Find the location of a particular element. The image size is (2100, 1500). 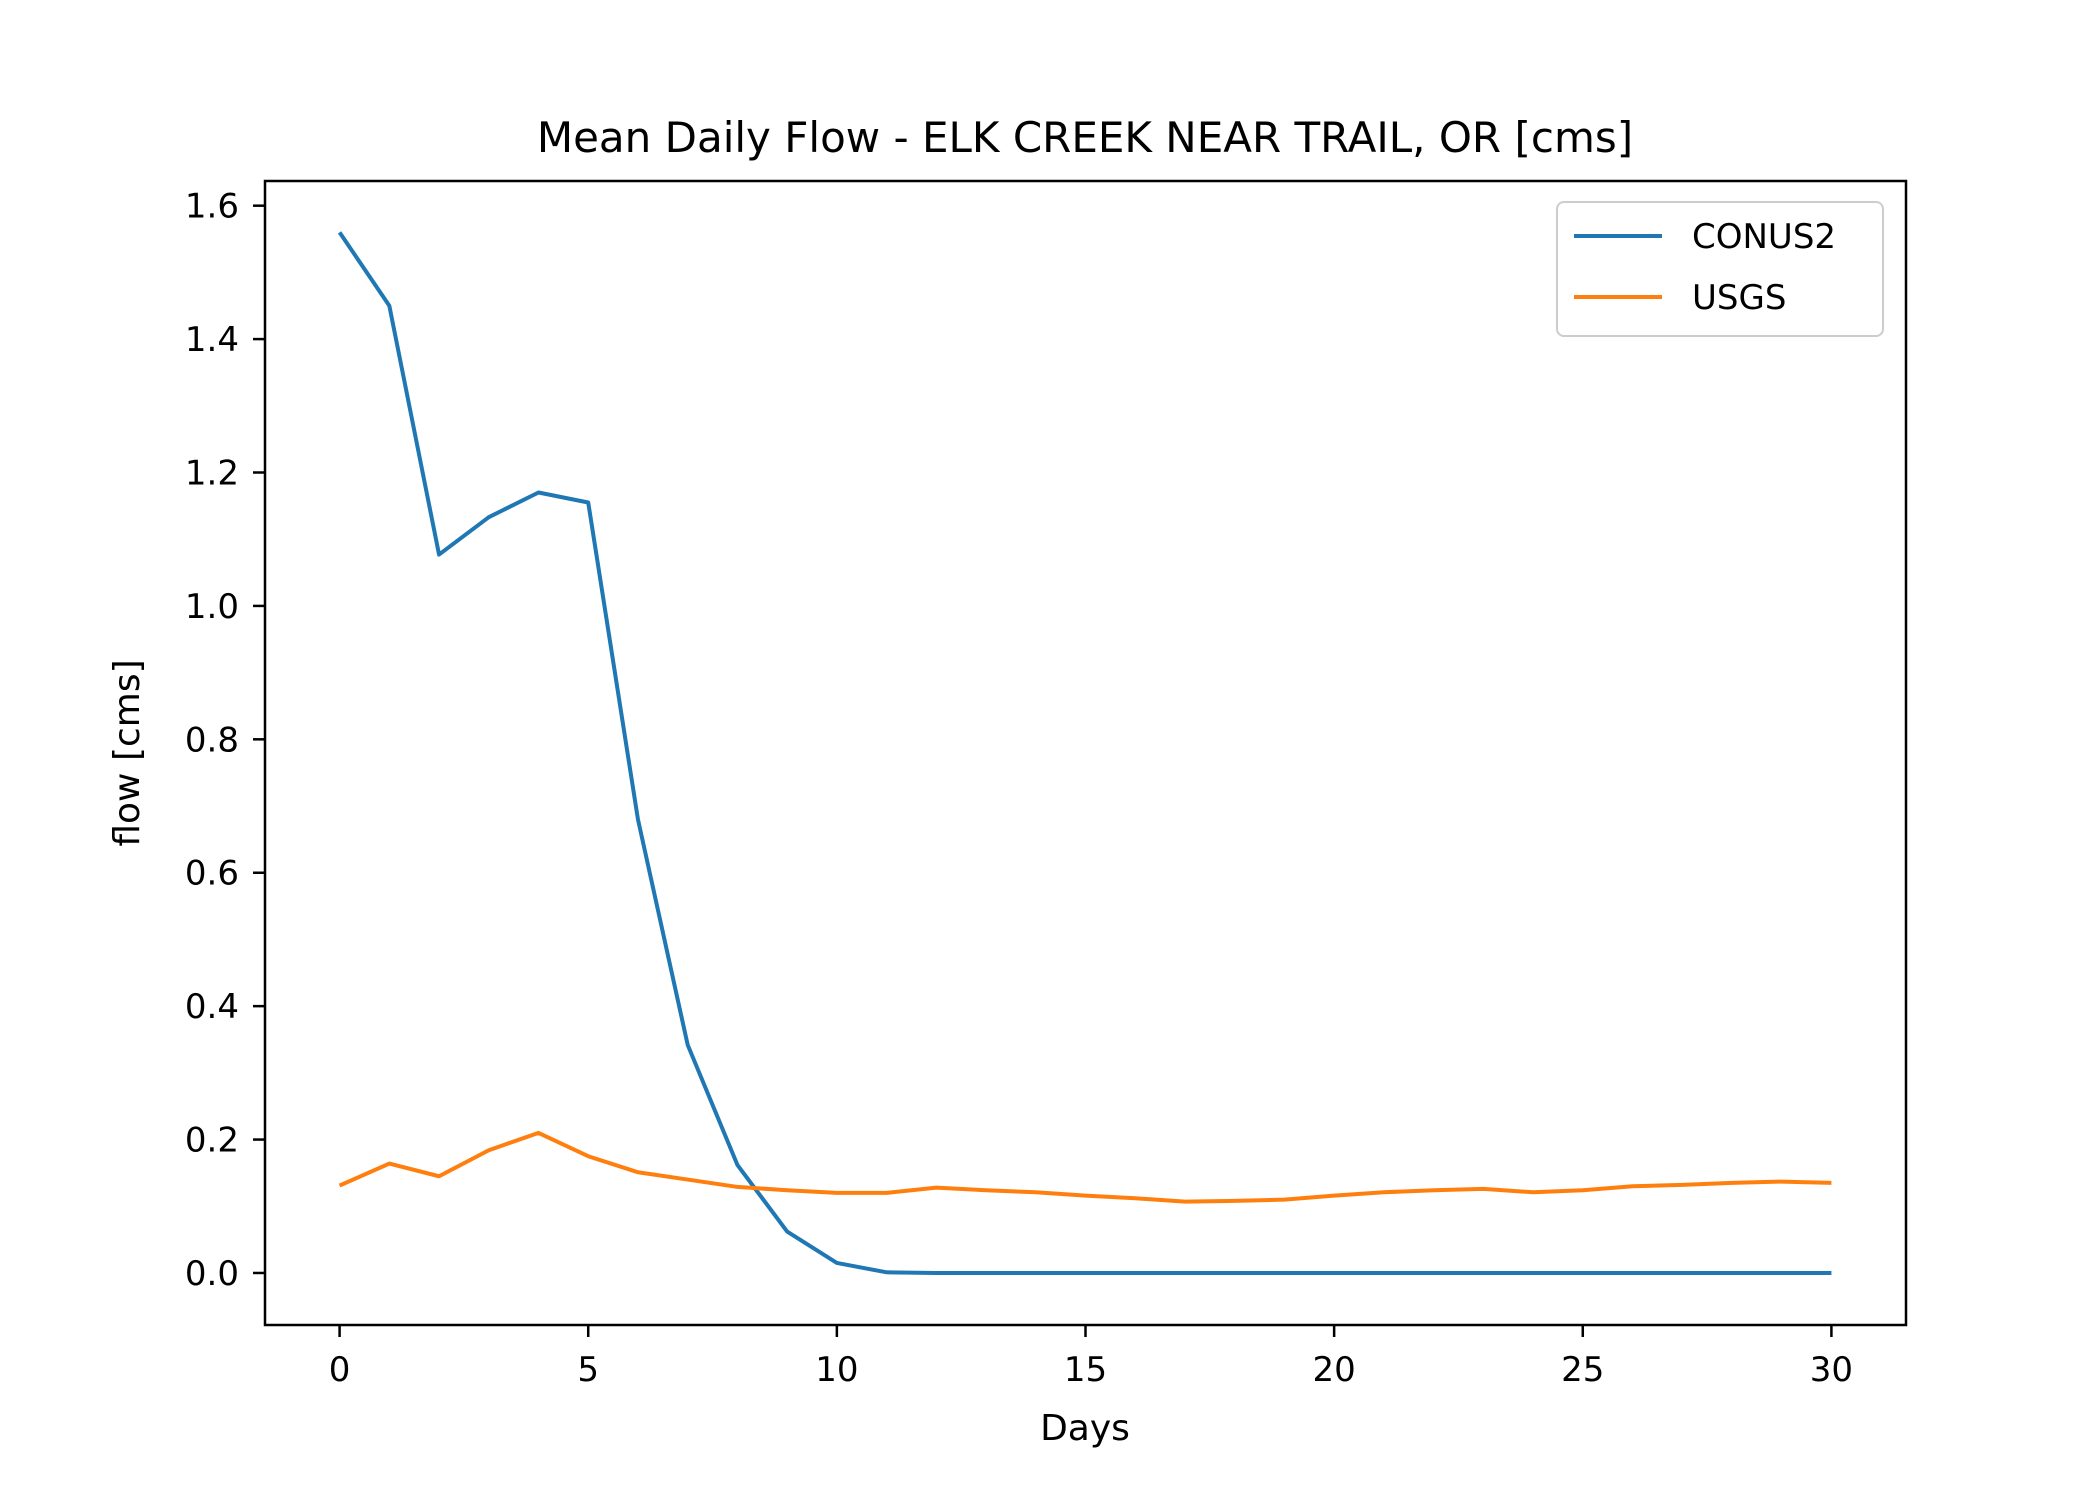

x-axis-ticks: 0 5 10 15 20 25 30 is located at coordinates (1091, 1357).